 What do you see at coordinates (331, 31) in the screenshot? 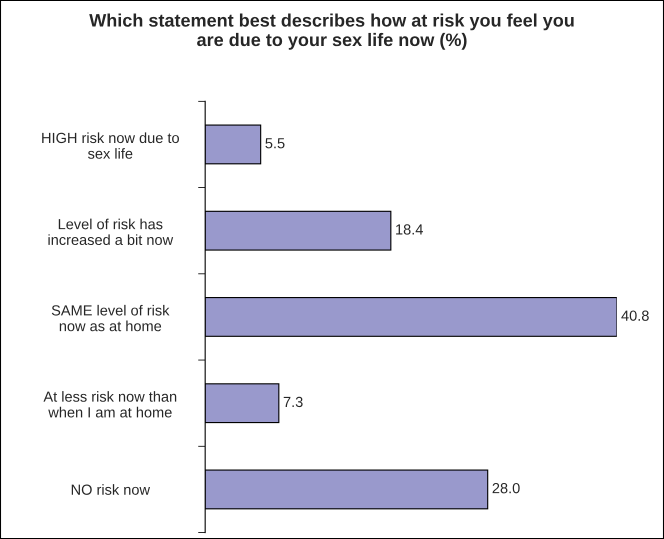
I see `chart-title: Which statement best describes how at risk you feel you are due to your sex life now (%)` at bounding box center [331, 31].